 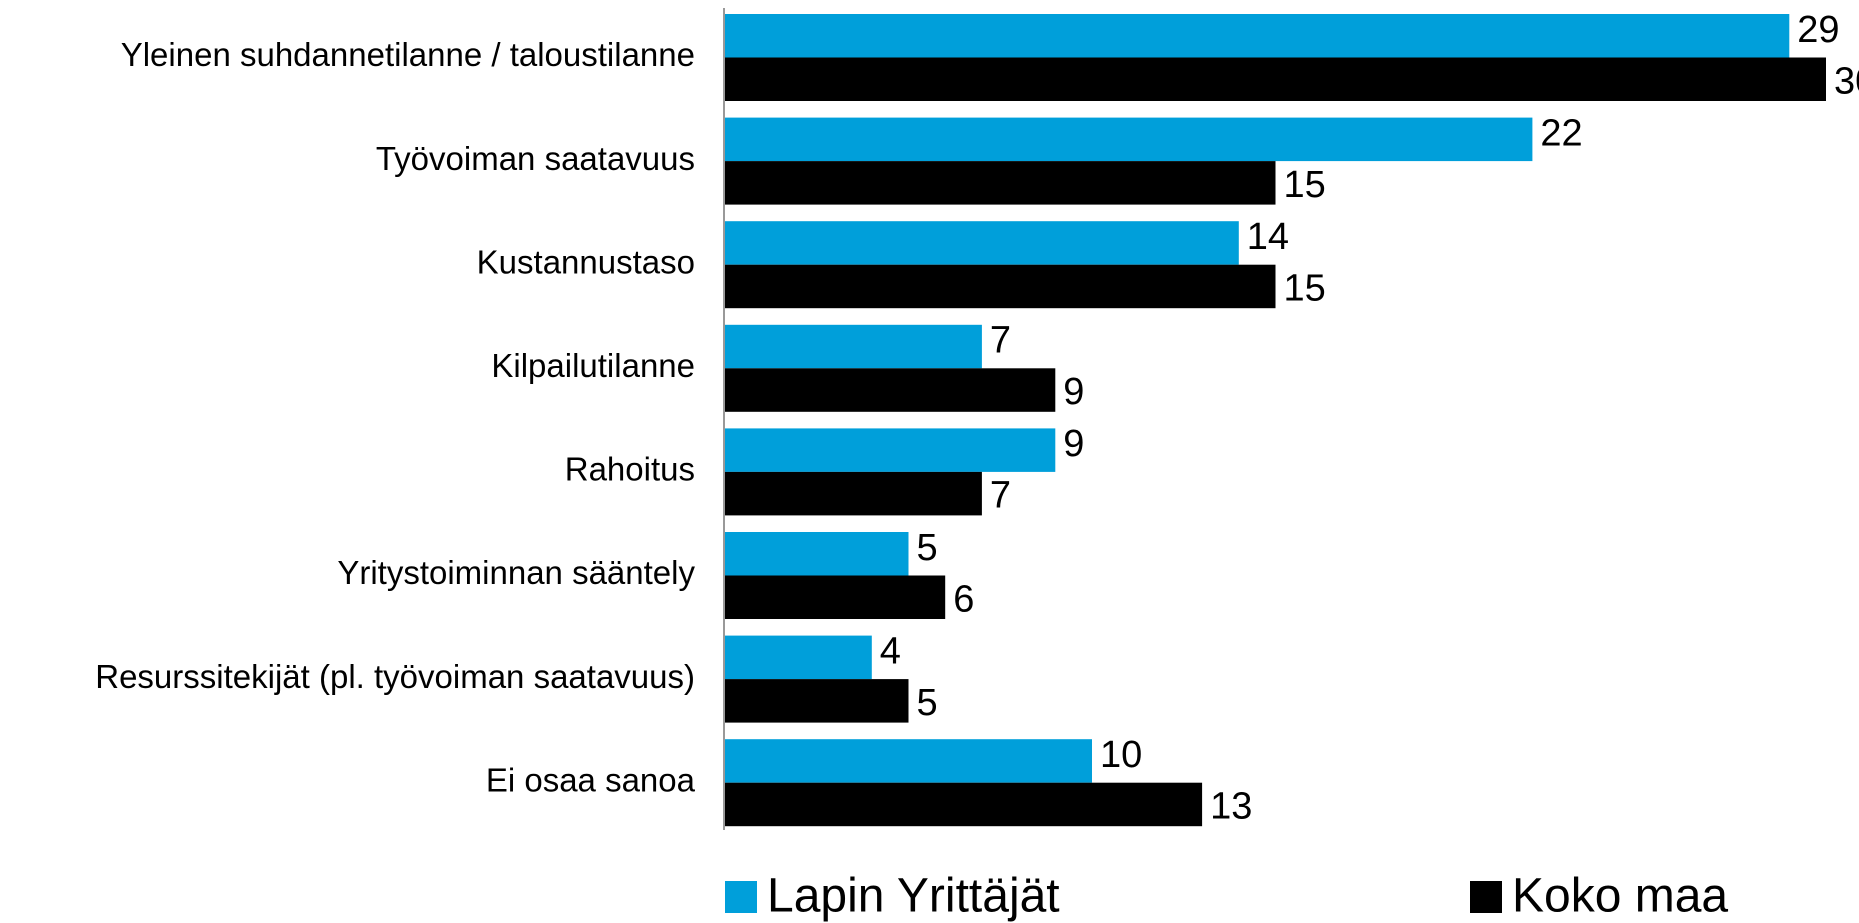 I want to click on value-label: 30, so click(x=1846, y=81).